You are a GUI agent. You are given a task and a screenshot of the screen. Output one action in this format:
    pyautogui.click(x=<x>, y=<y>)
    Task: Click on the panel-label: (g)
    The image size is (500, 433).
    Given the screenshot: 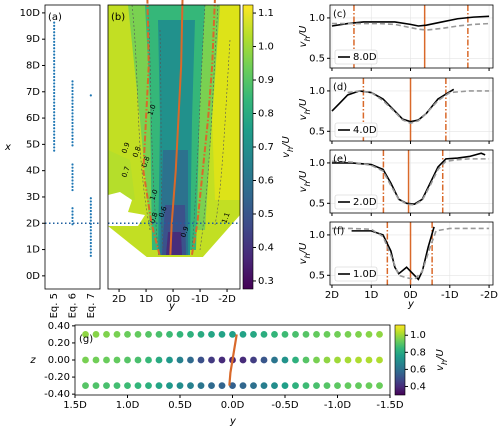 What is the action you would take?
    pyautogui.click(x=86, y=339)
    